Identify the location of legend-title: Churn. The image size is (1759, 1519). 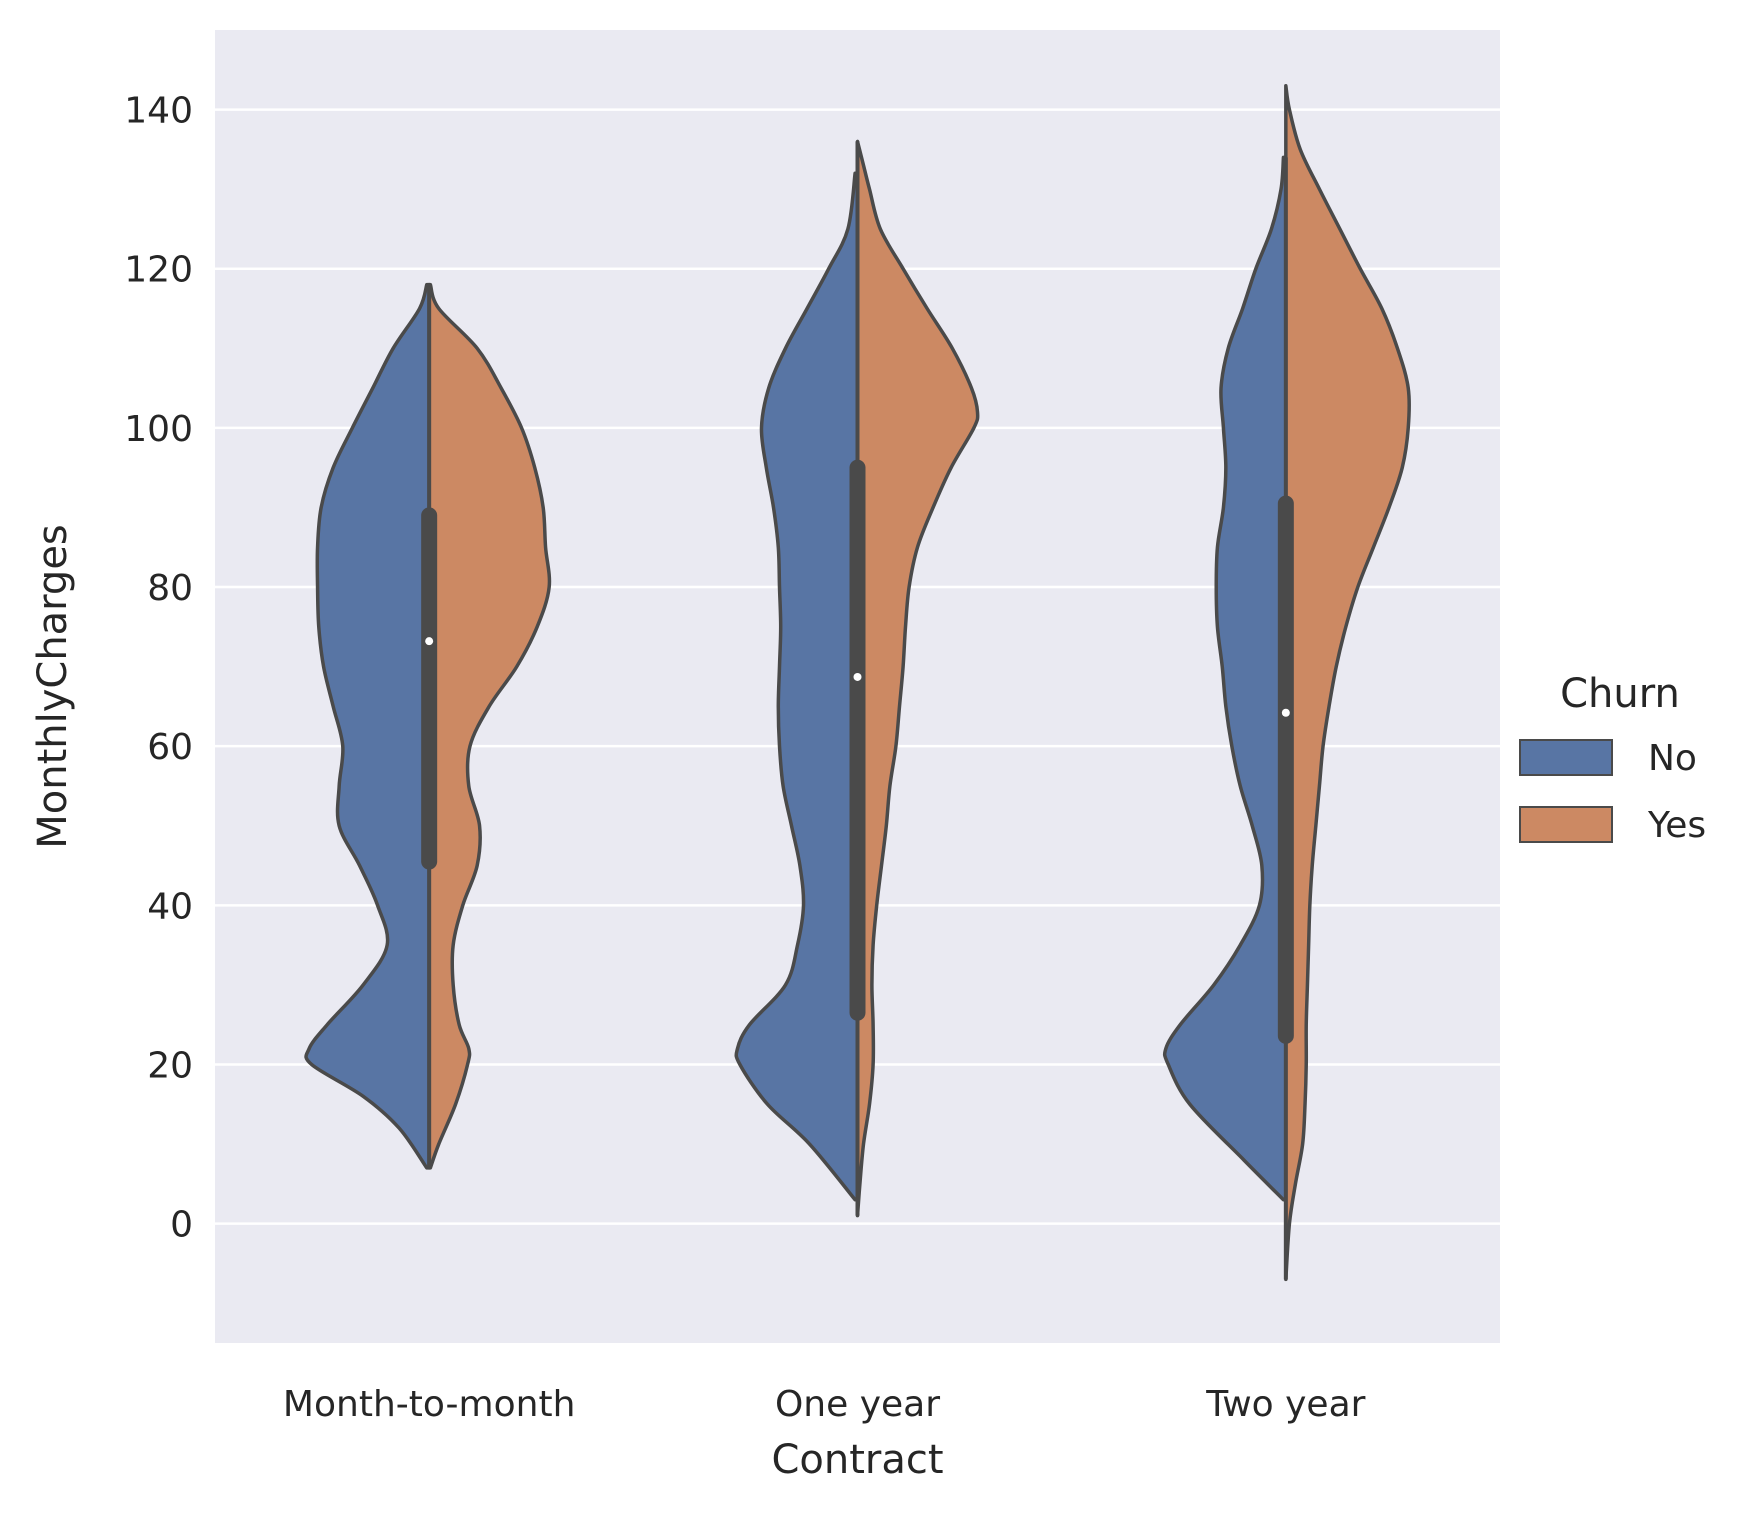
(1620, 694).